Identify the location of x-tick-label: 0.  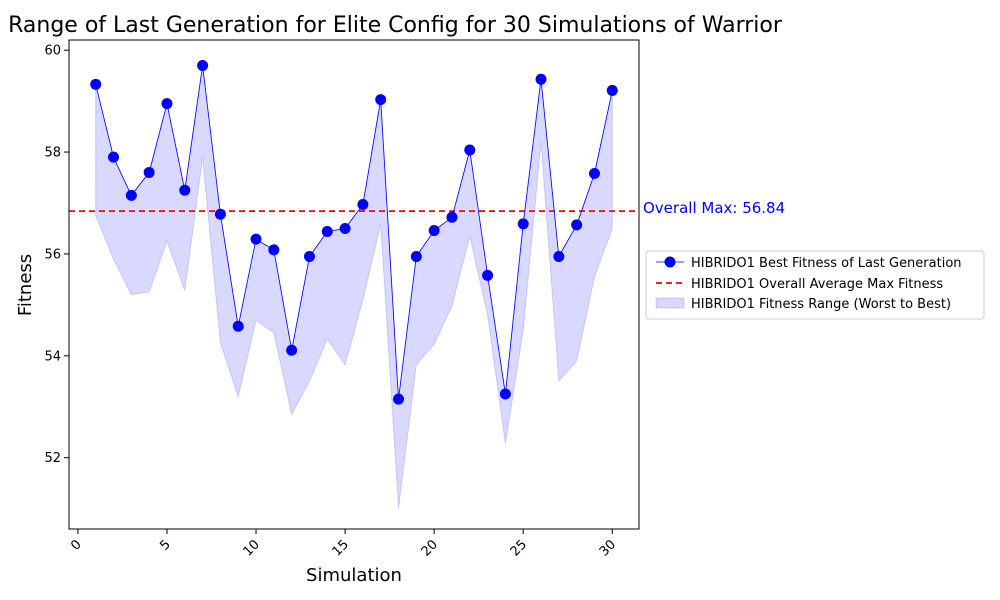
(76, 545).